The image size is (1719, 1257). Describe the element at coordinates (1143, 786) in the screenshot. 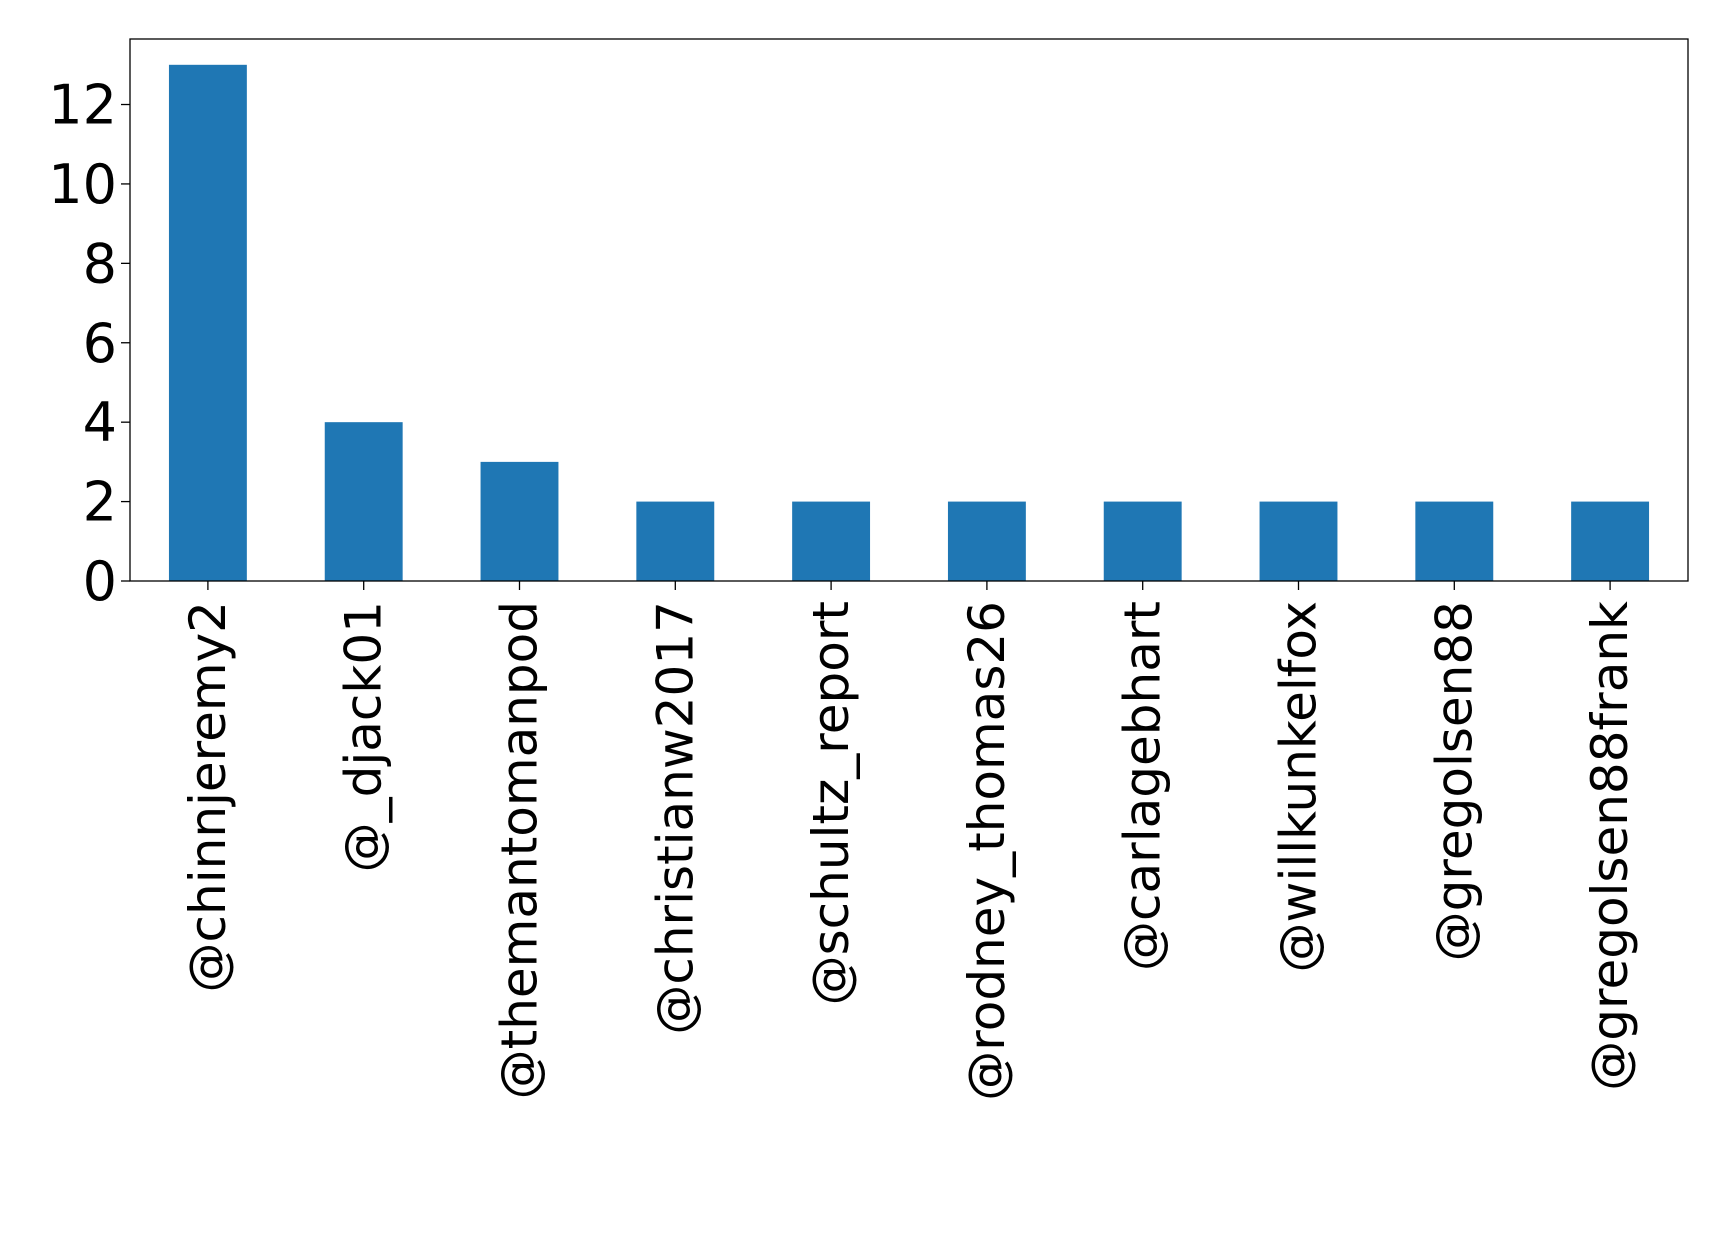

I see `x-tick-label: @carlagebhart` at that location.